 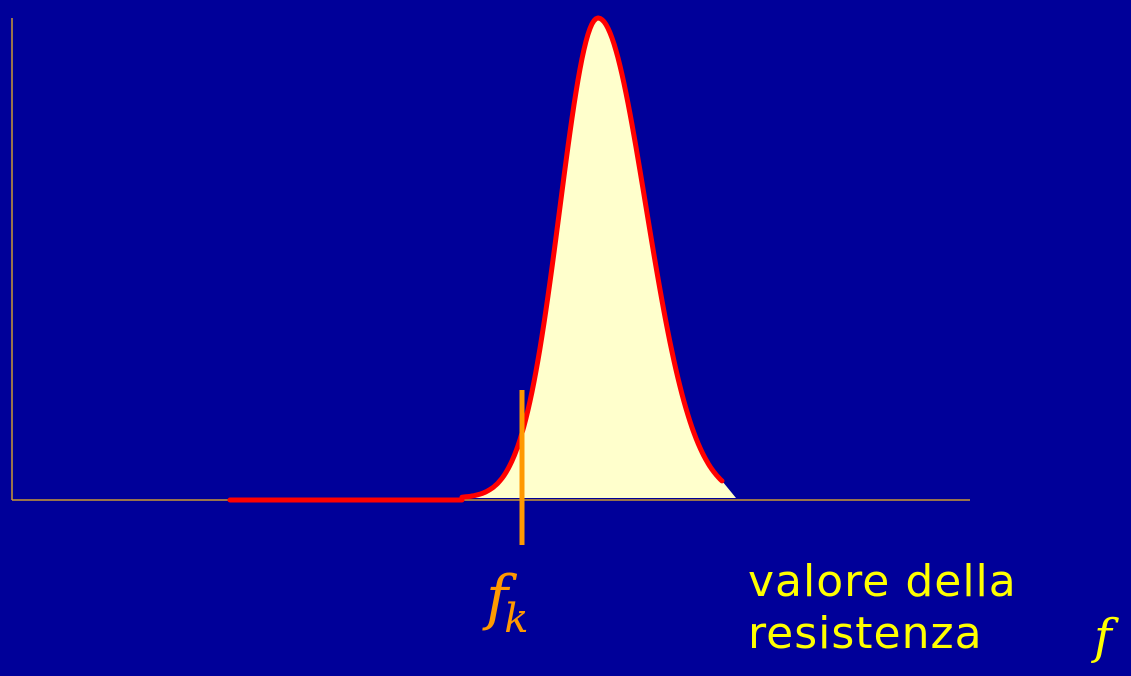 I want to click on axis-caption-line1: valore della, so click(x=882, y=581).